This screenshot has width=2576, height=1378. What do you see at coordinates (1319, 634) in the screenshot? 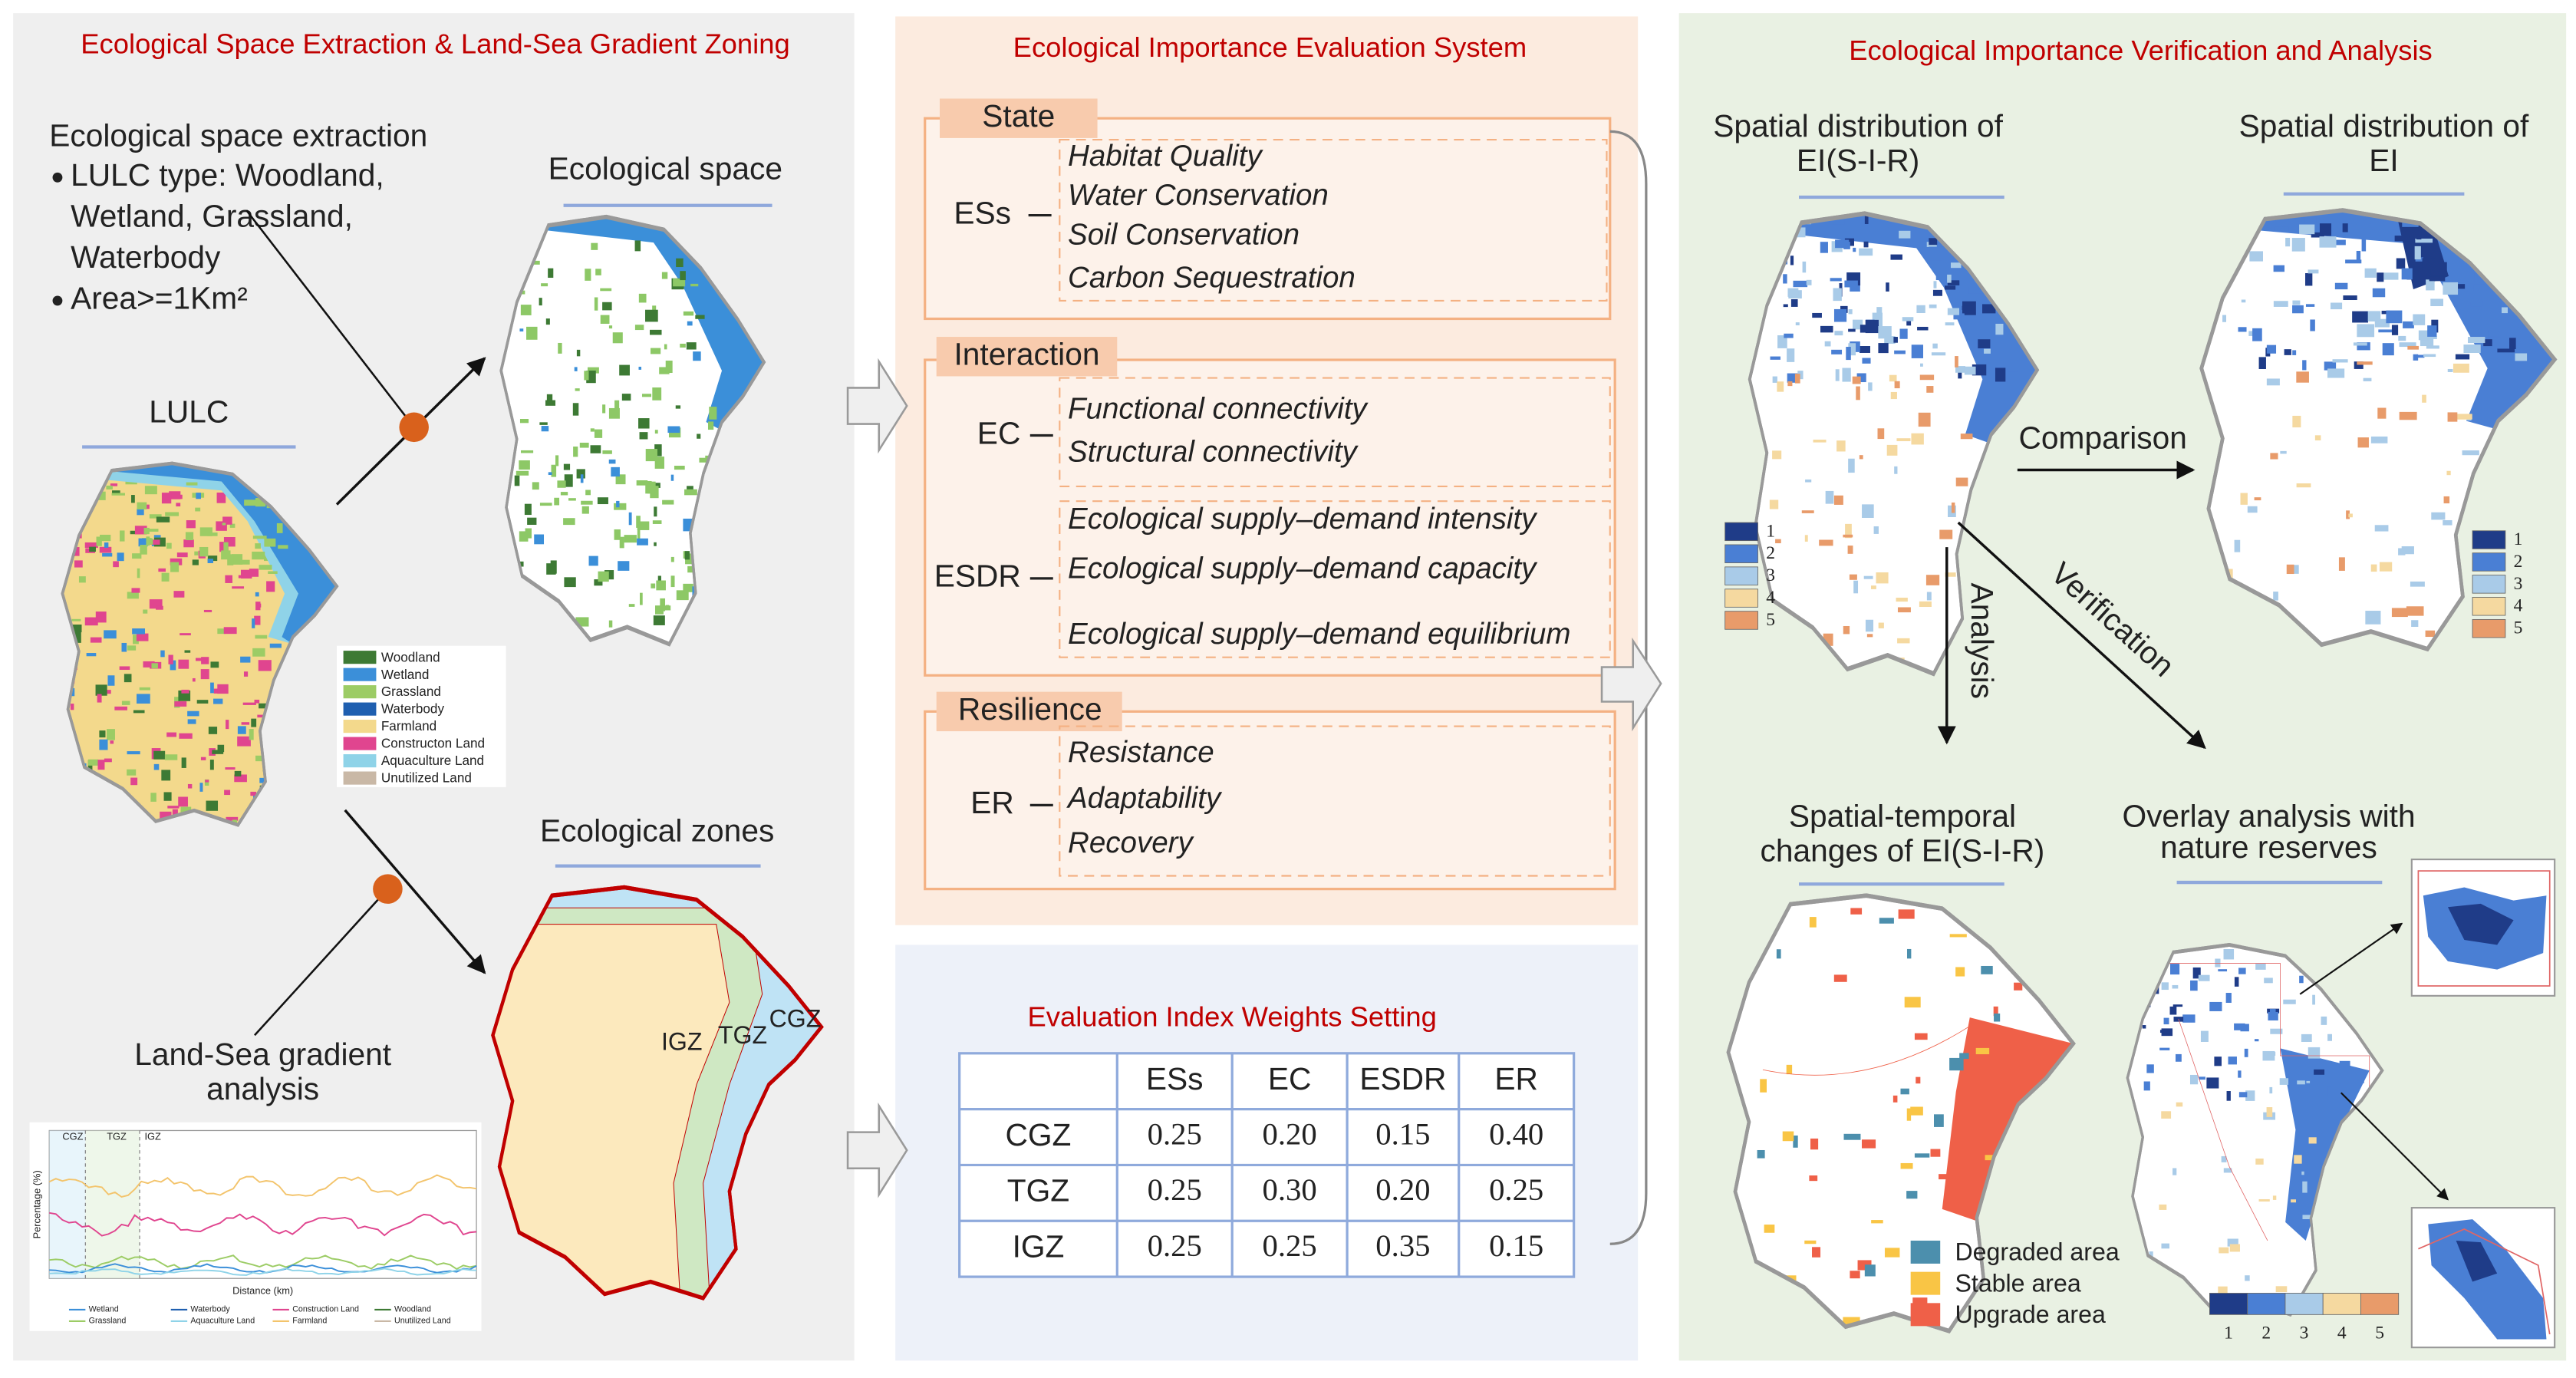
I see `label: Ecological supply–demand equilibrium` at bounding box center [1319, 634].